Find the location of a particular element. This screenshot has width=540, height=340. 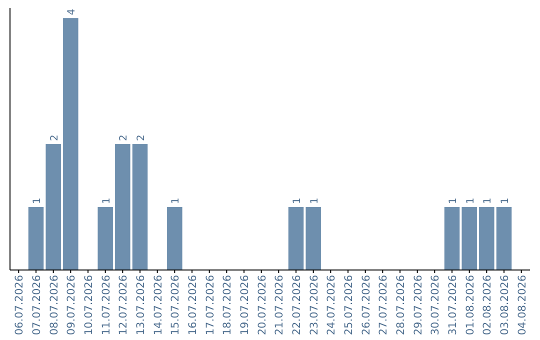

x-tick-label: 12.07.2026 is located at coordinates (124, 305).